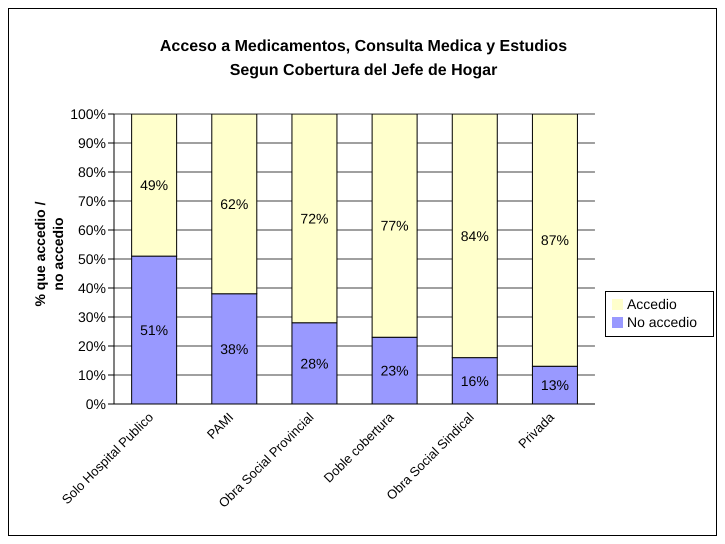 This screenshot has width=725, height=544. Describe the element at coordinates (92, 316) in the screenshot. I see `y-tick-label: 30%` at that location.